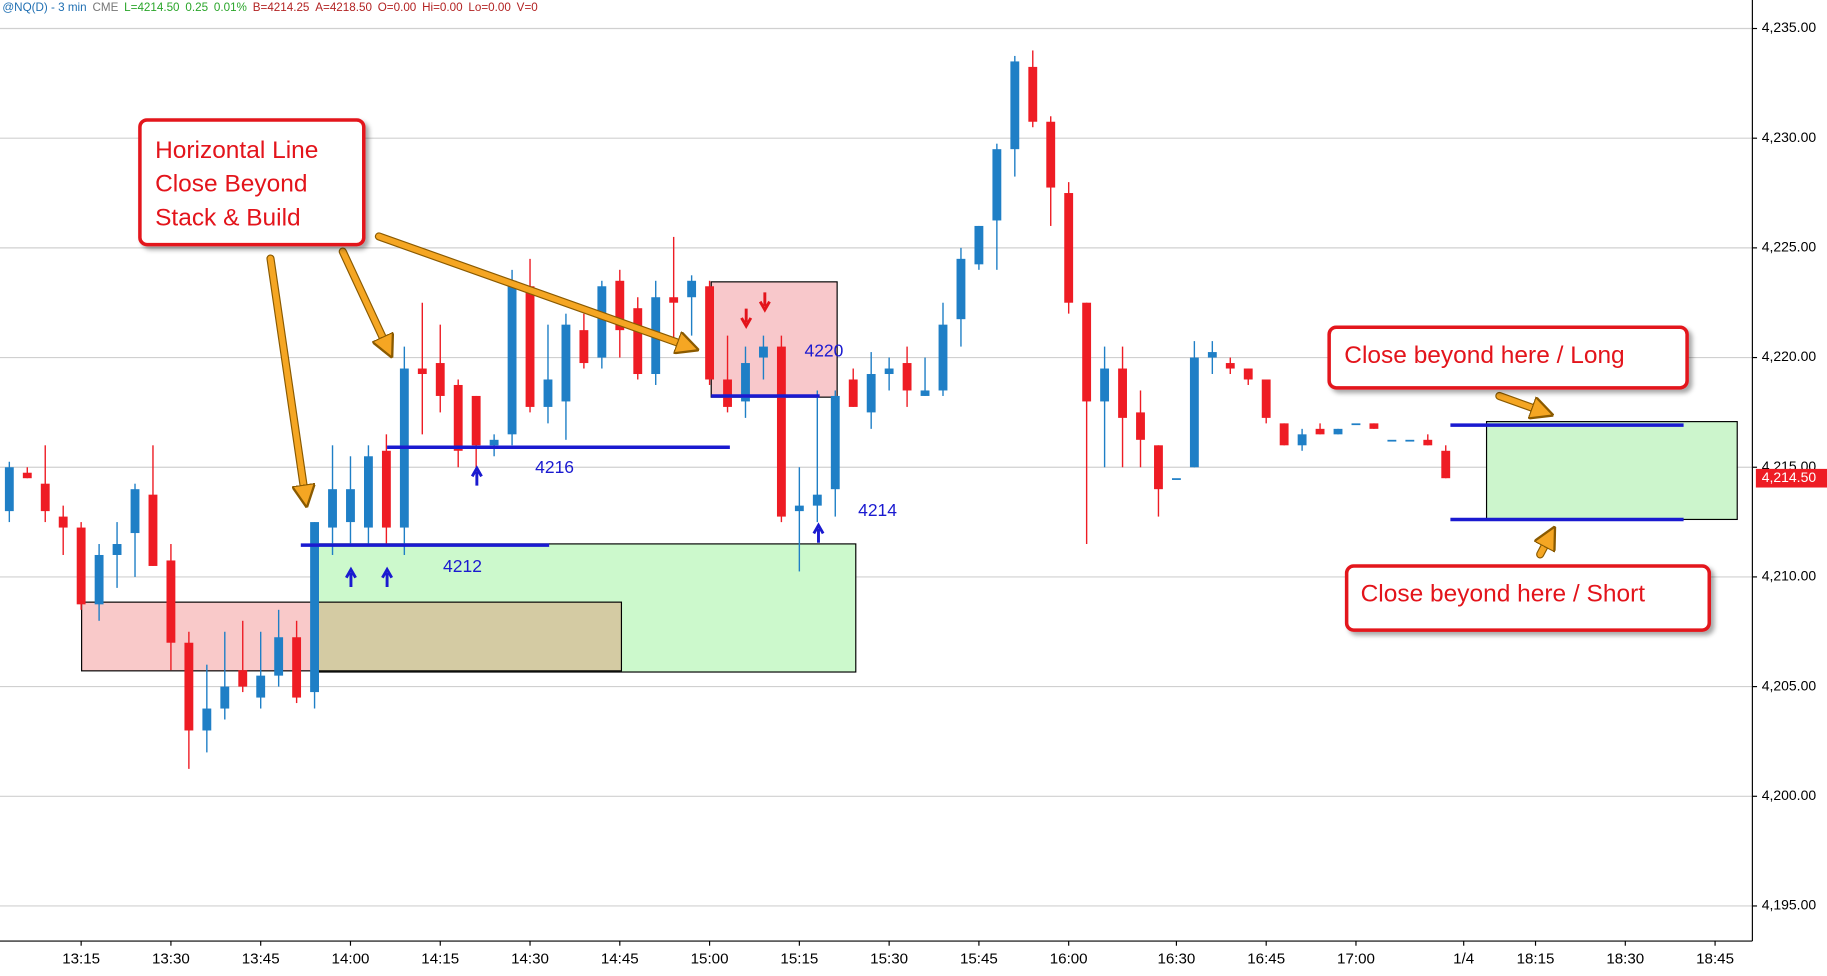  I want to click on header-field: O=0.00, so click(397, 7).